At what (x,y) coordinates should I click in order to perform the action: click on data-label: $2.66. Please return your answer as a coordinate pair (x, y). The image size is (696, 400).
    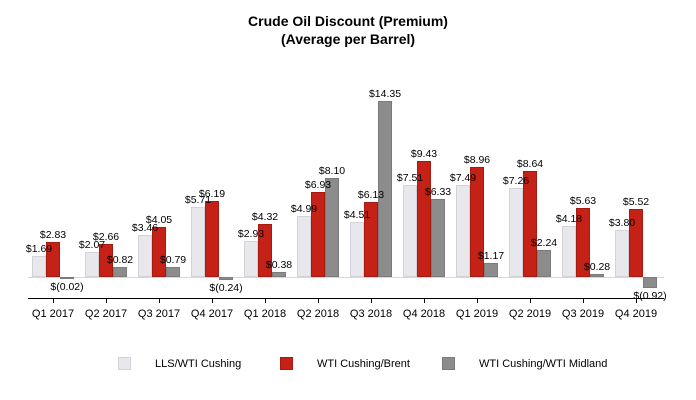
    Looking at the image, I should click on (106, 237).